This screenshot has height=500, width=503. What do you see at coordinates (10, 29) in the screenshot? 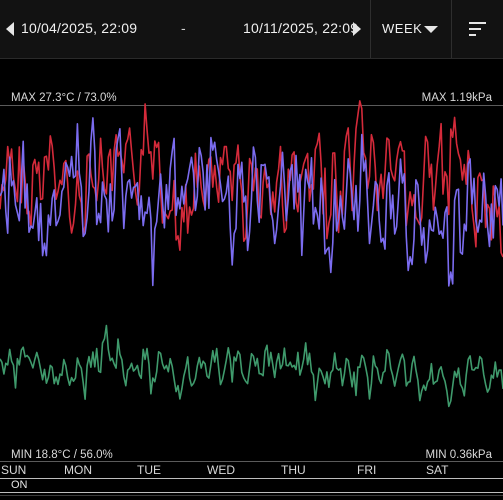
I see `previous-arrow-icon` at bounding box center [10, 29].